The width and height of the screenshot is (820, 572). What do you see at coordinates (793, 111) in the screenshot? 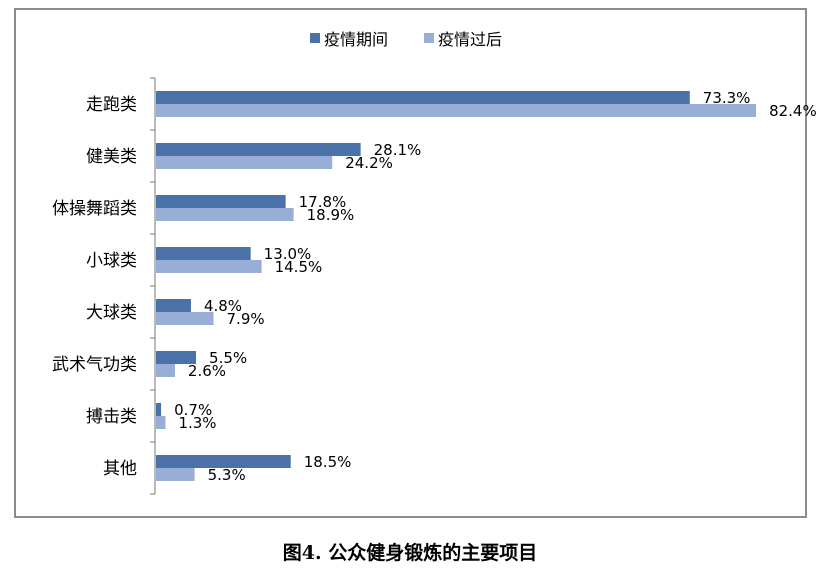
I see `data-label-series-2: 82.4%` at bounding box center [793, 111].